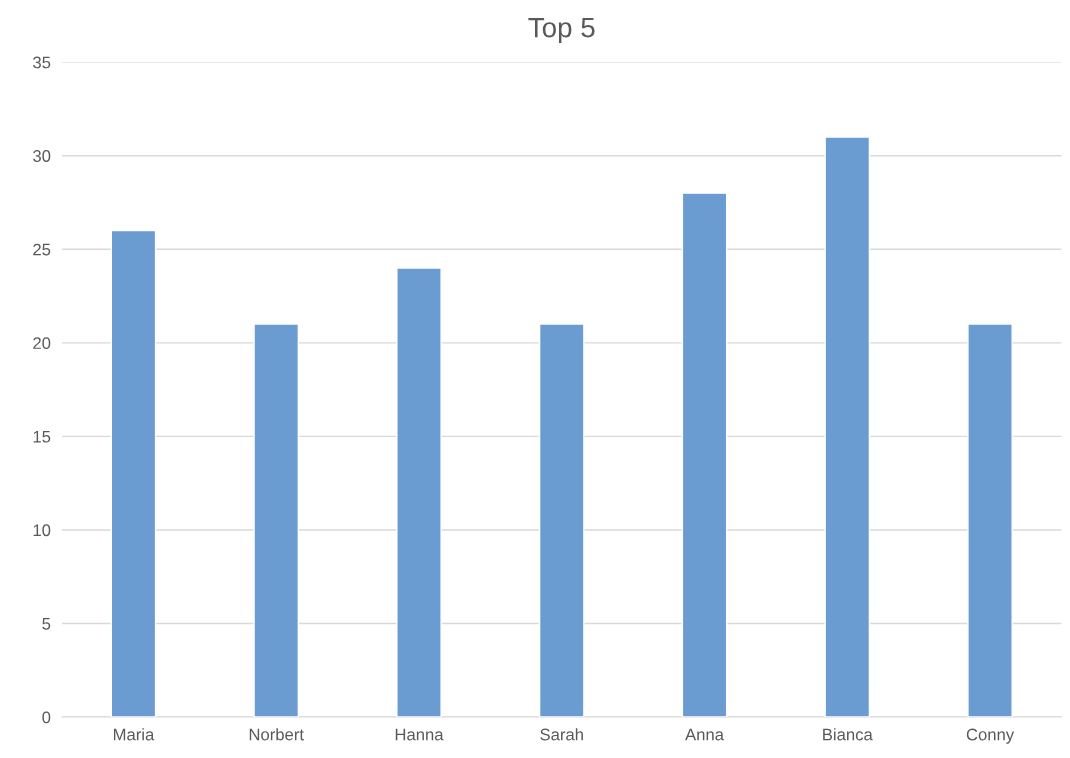  What do you see at coordinates (46, 624) in the screenshot?
I see `y-tick-label: 5` at bounding box center [46, 624].